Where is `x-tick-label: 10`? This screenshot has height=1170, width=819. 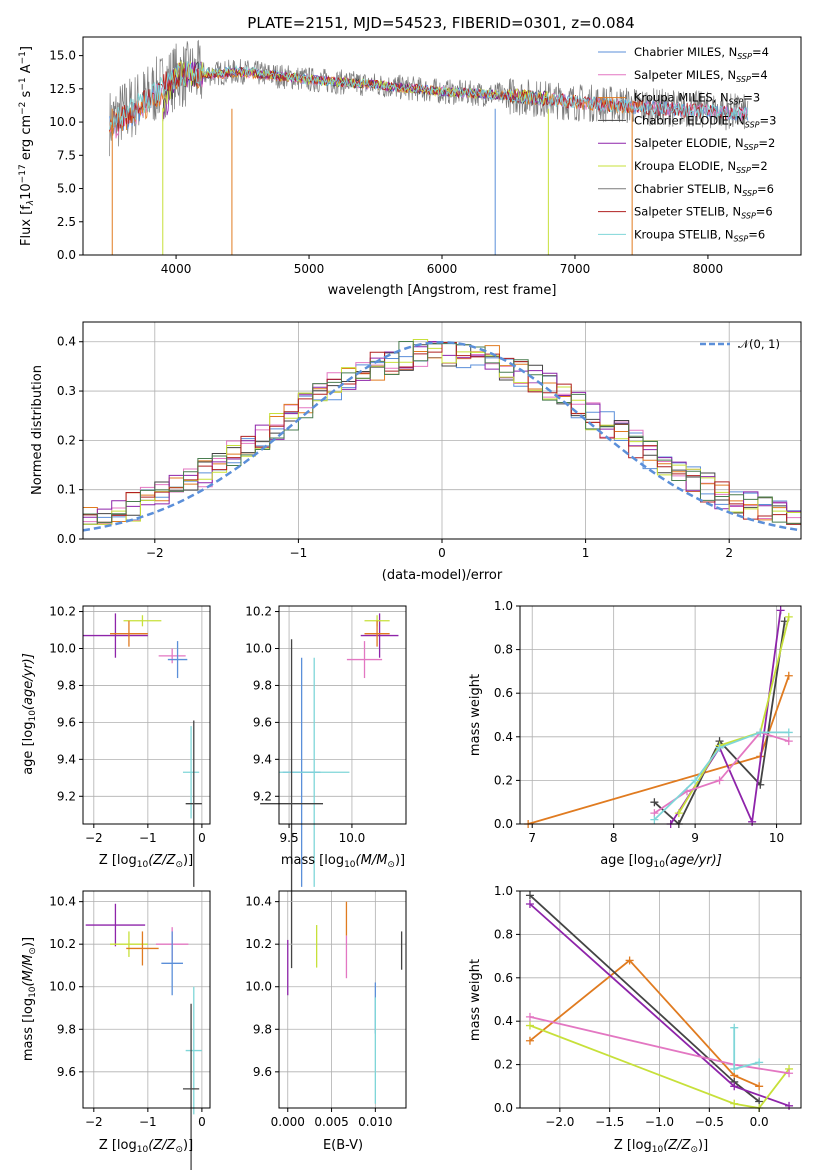
x-tick-label: 10 is located at coordinates (776, 838).